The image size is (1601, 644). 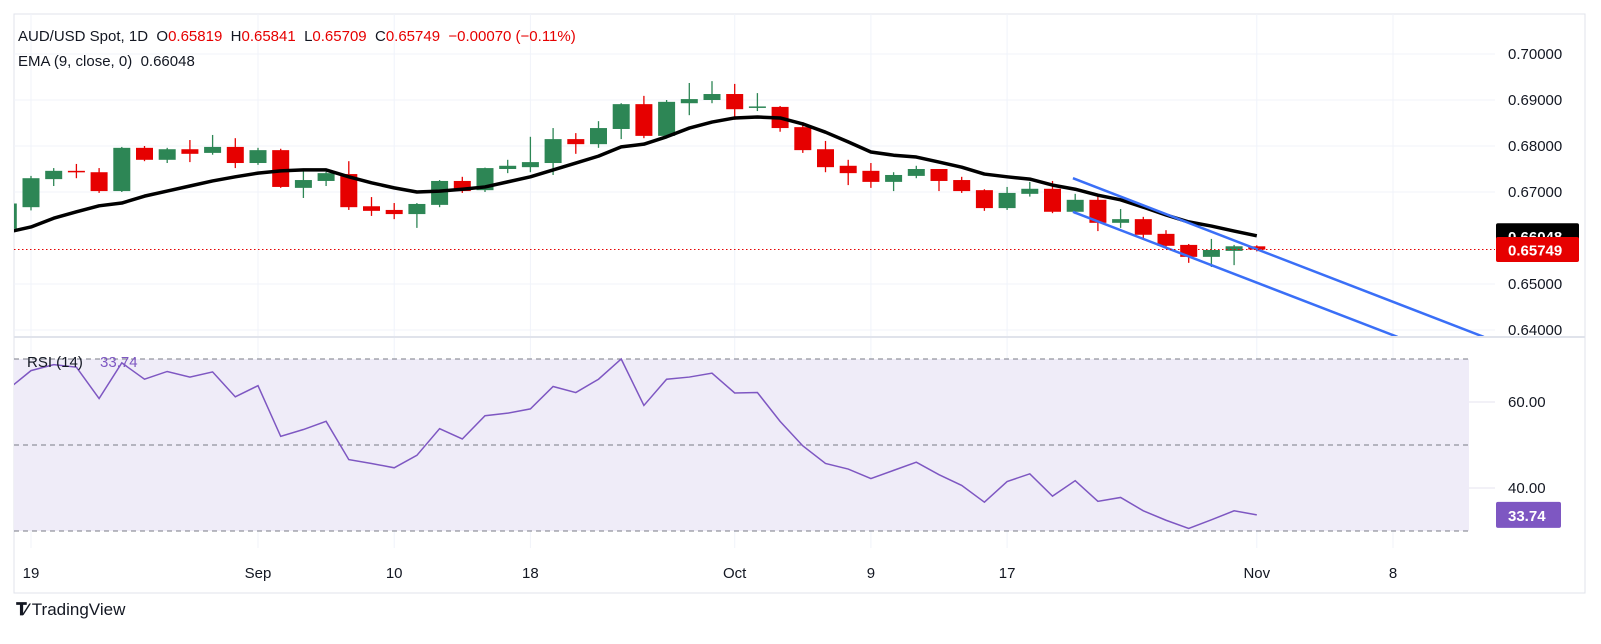 What do you see at coordinates (75, 61) in the screenshot?
I see `ema-label: EMA (9, close, 0)` at bounding box center [75, 61].